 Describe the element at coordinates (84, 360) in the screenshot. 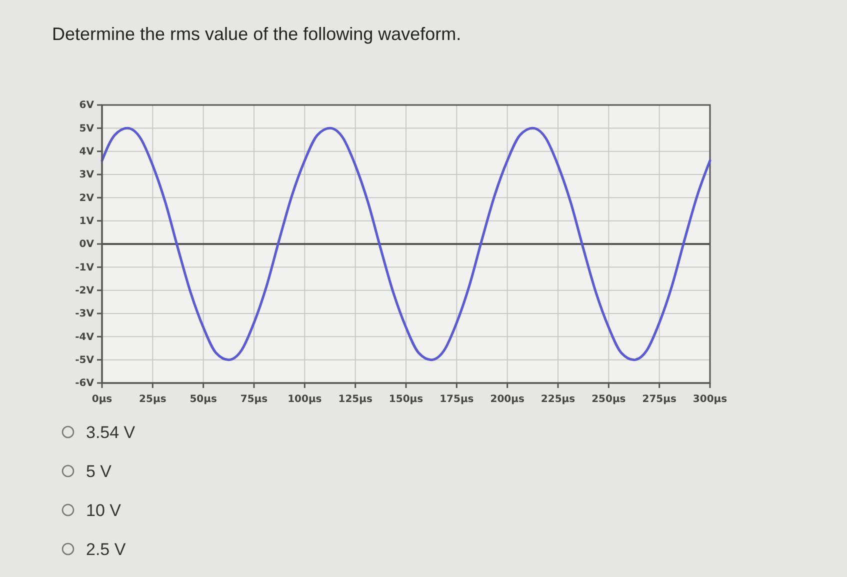

I see `y-tick-label: -5V` at that location.